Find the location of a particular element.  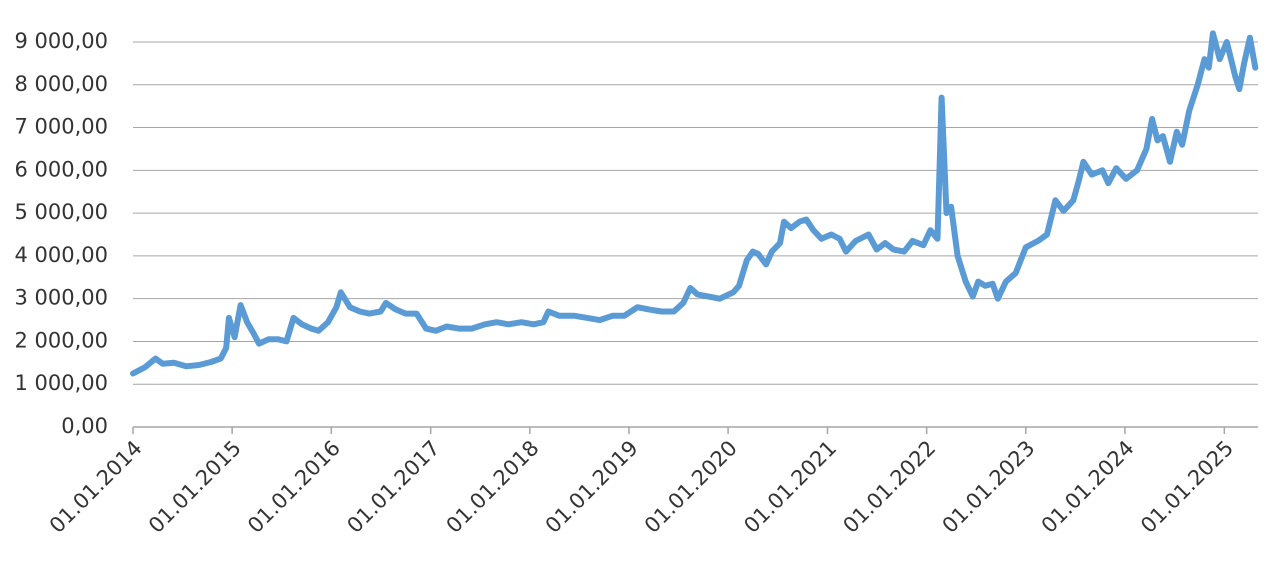

x-tick-label: 01.01.2025 is located at coordinates (1187, 487).